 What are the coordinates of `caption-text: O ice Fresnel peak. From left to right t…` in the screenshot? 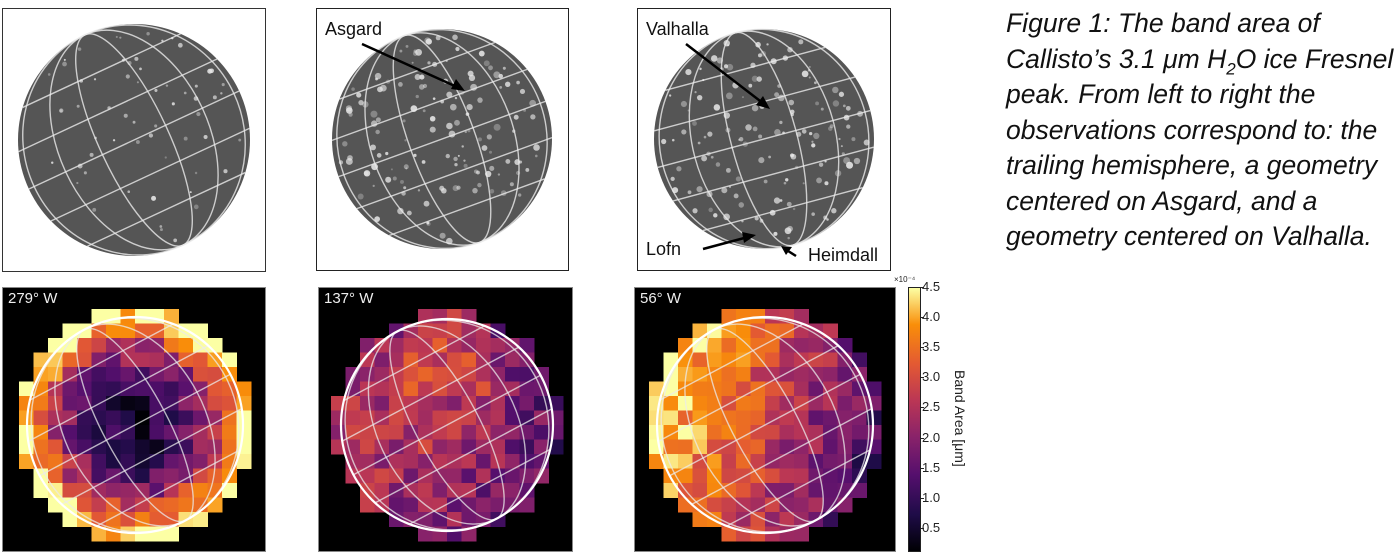 It's located at (1200, 147).